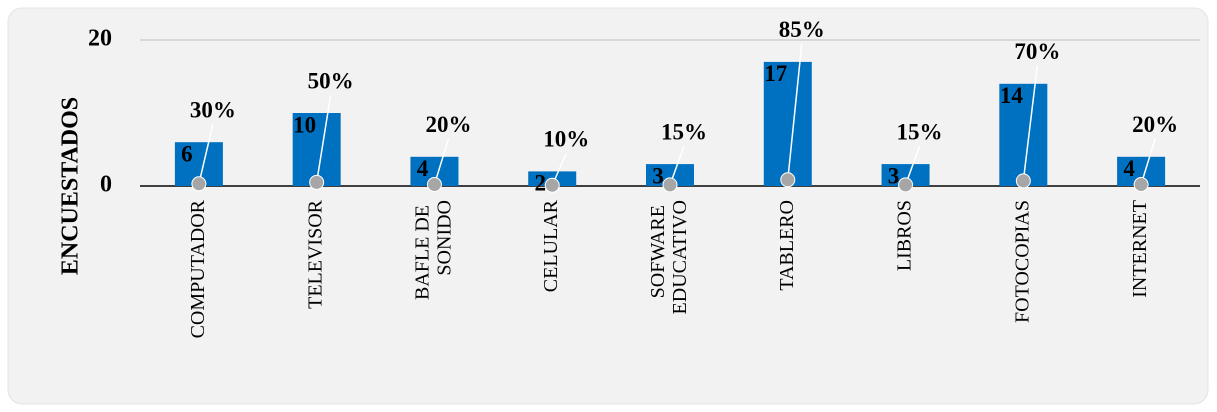 This screenshot has width=1217, height=412. I want to click on data-label: 2, so click(540, 183).